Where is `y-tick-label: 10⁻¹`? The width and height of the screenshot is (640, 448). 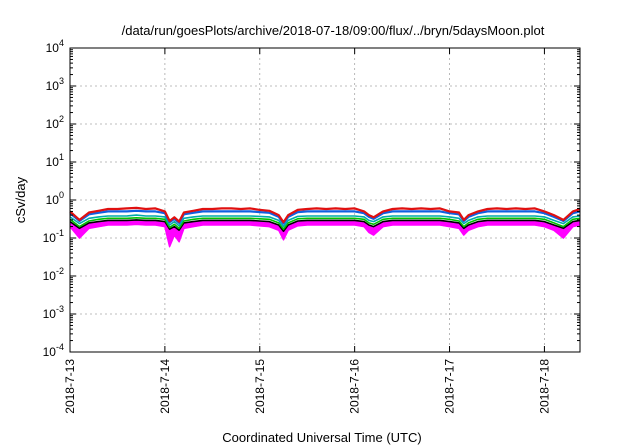 y-tick-label: 10⁻¹ is located at coordinates (53, 236).